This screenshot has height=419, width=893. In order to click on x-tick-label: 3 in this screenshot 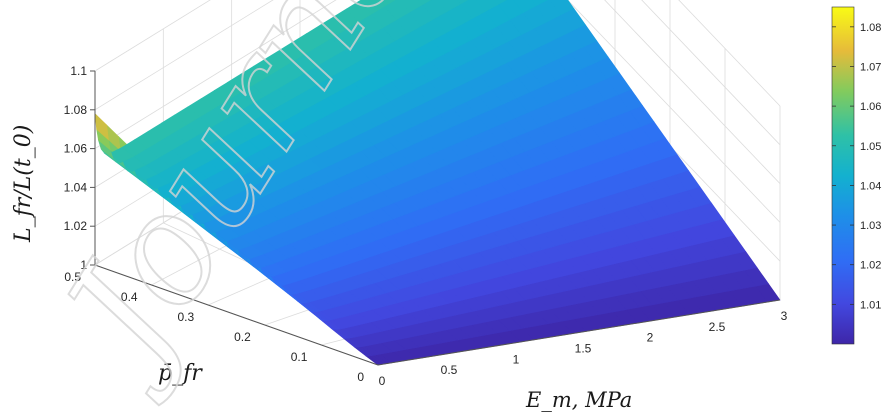, I will do `click(784, 316)`.